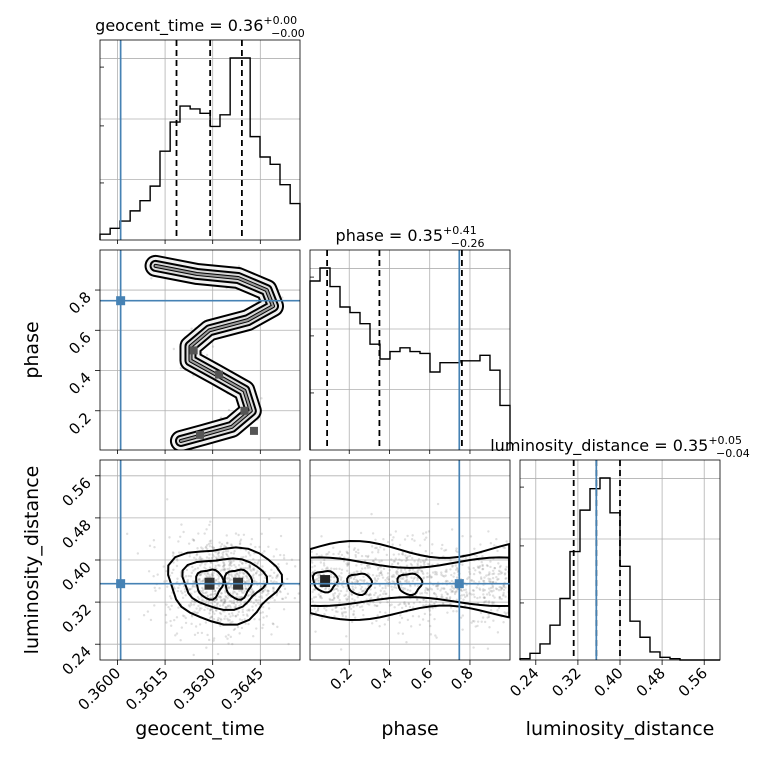  What do you see at coordinates (76, 660) in the screenshot?
I see `ytick-label-luminosity-distance: 0.24` at bounding box center [76, 660].